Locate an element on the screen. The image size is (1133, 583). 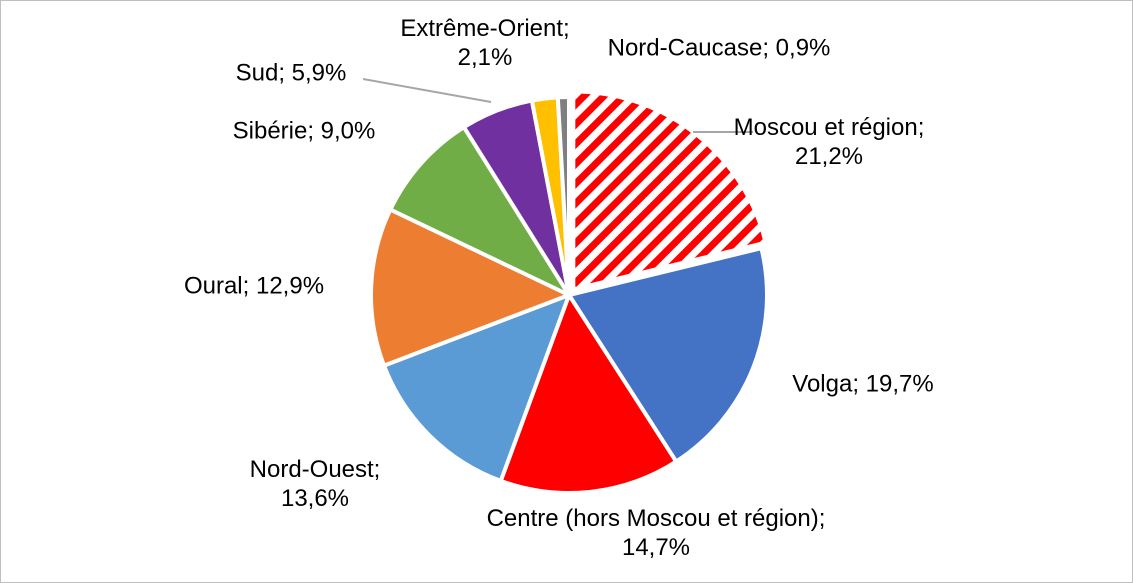
data-label: Sibérie; 9,0% is located at coordinates (304, 131).